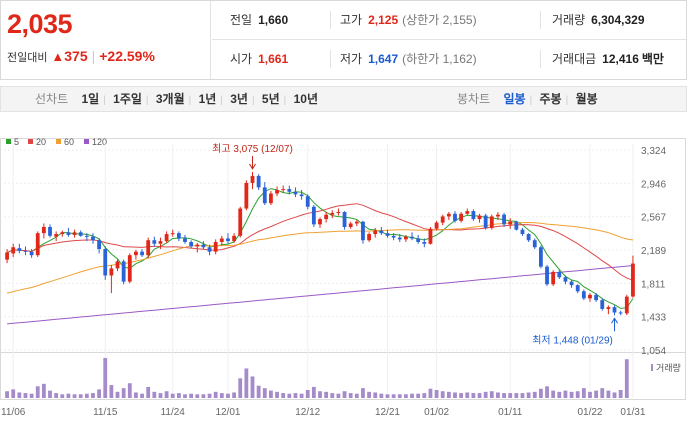 The height and width of the screenshot is (442, 687). I want to click on x-tick-label: 11/15, so click(105, 412).